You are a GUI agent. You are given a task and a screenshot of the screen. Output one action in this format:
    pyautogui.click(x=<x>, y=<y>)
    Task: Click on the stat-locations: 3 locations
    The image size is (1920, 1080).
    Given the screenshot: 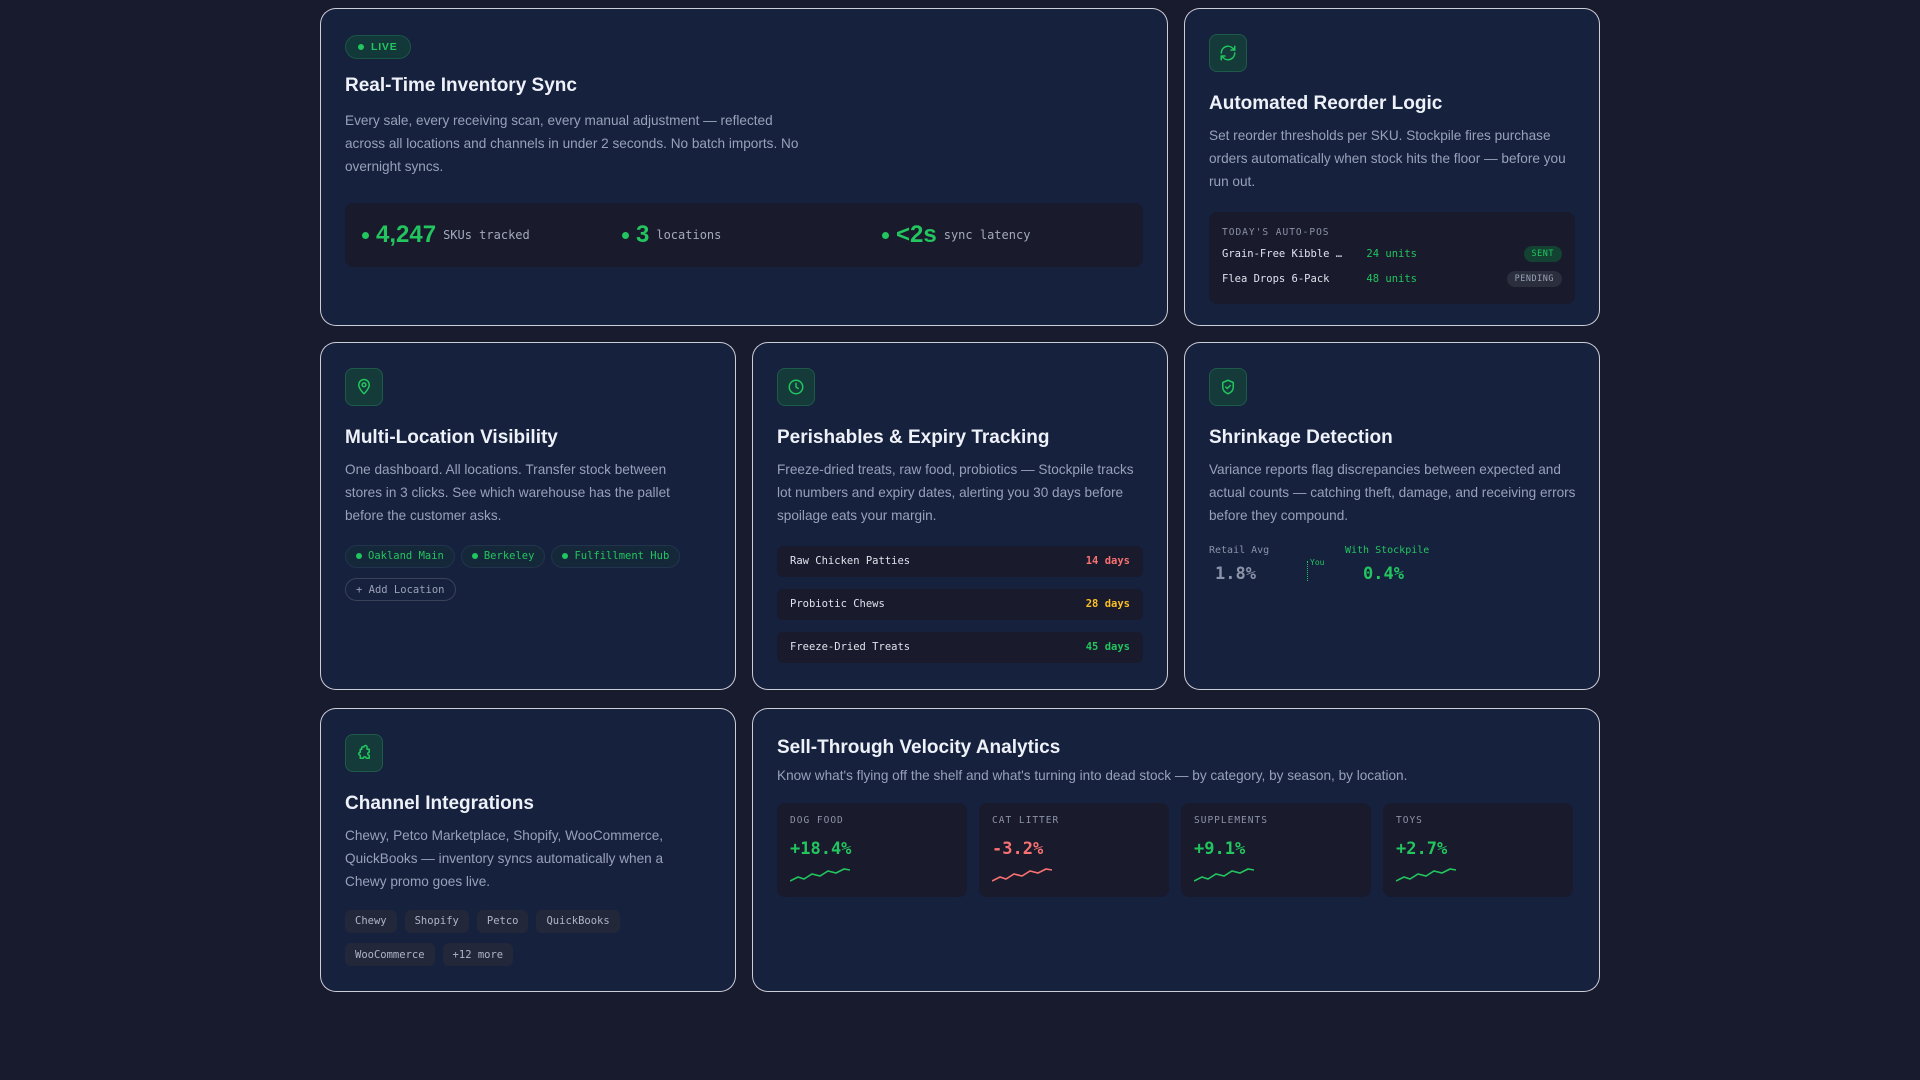 What is the action you would take?
    pyautogui.click(x=671, y=235)
    